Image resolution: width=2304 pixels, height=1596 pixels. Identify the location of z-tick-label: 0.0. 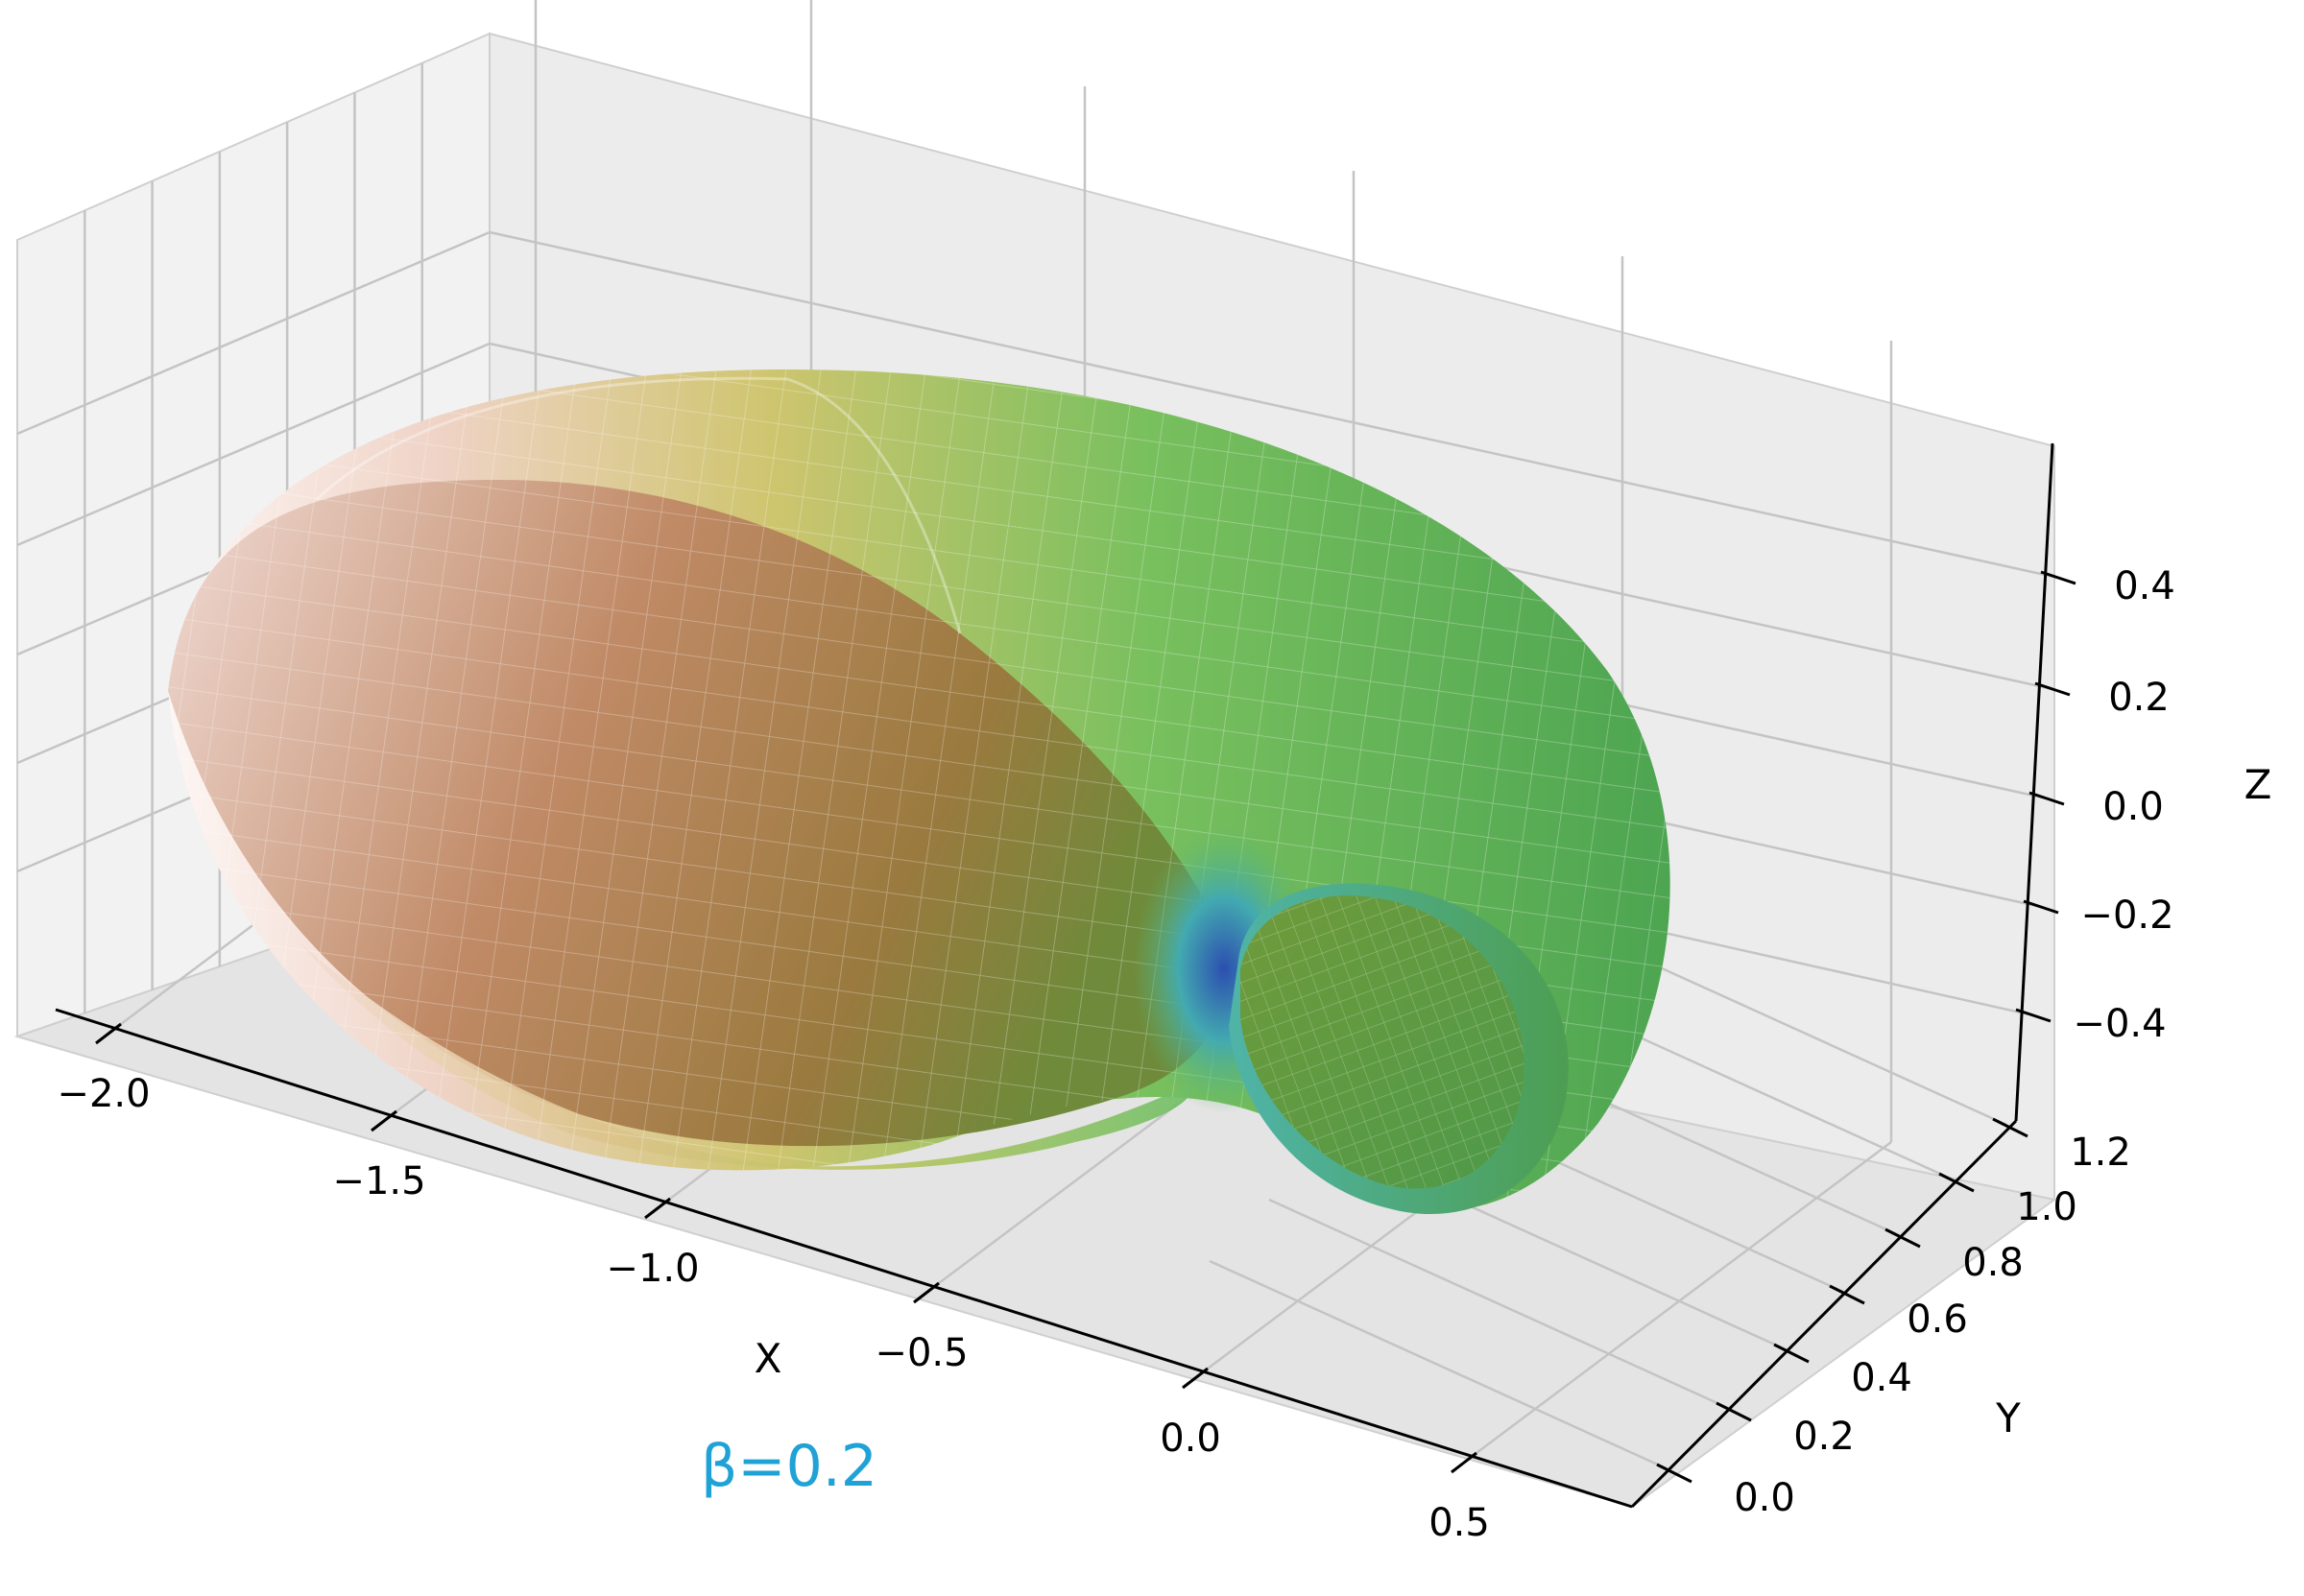
(2133, 807).